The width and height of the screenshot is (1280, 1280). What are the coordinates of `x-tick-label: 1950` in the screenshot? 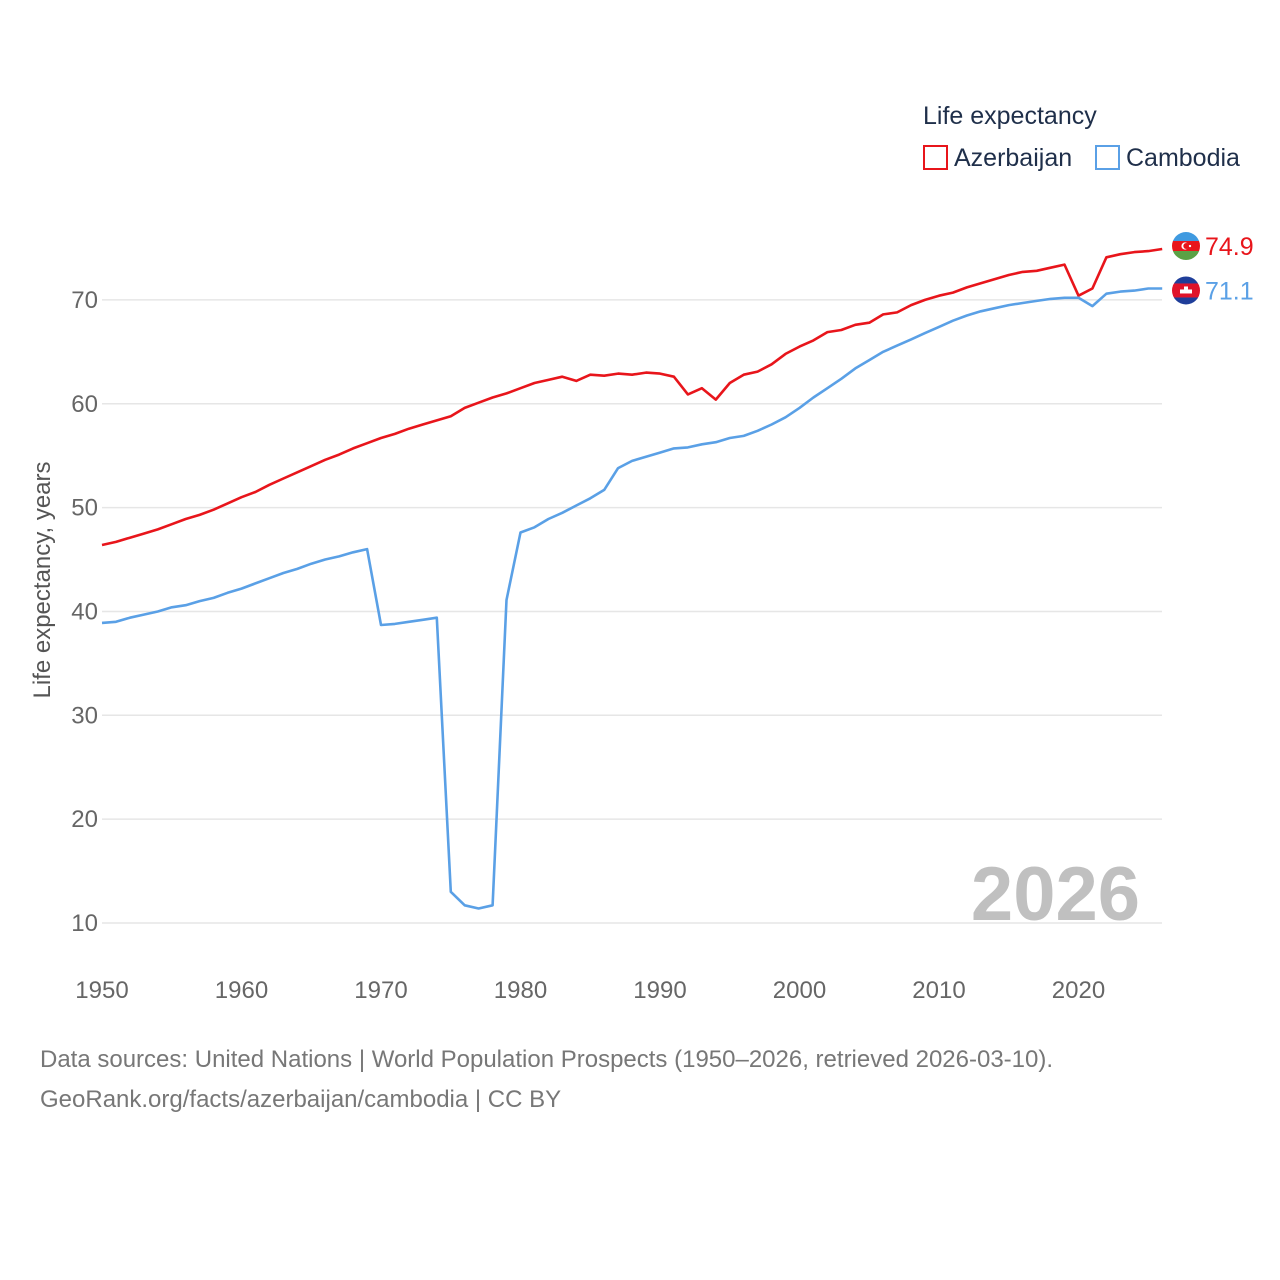 It's located at (101, 990).